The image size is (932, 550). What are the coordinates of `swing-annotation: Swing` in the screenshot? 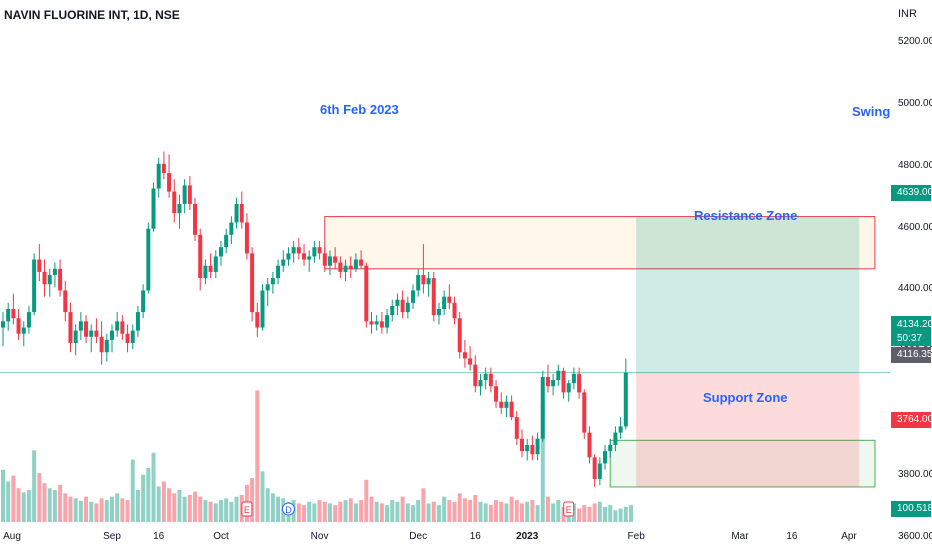 It's located at (871, 111).